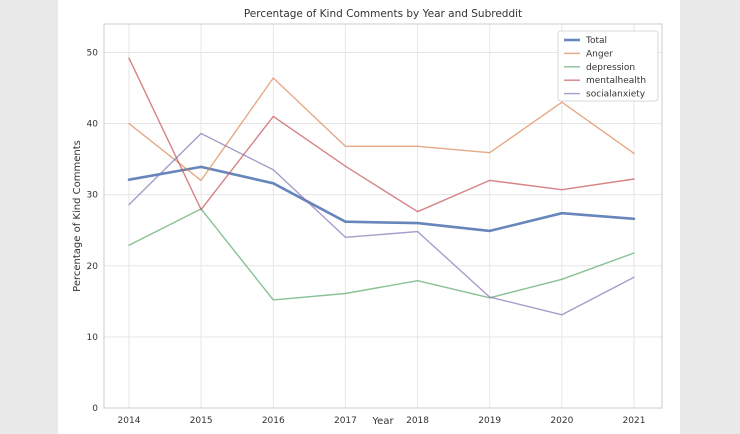 This screenshot has height=434, width=740. Describe the element at coordinates (616, 95) in the screenshot. I see `legend-entry: socialanxiety` at that location.